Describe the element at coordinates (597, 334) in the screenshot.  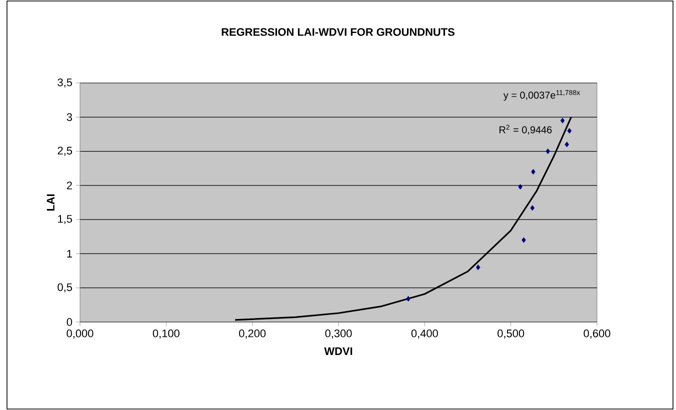
I see `x-tick-label: 0,600` at that location.